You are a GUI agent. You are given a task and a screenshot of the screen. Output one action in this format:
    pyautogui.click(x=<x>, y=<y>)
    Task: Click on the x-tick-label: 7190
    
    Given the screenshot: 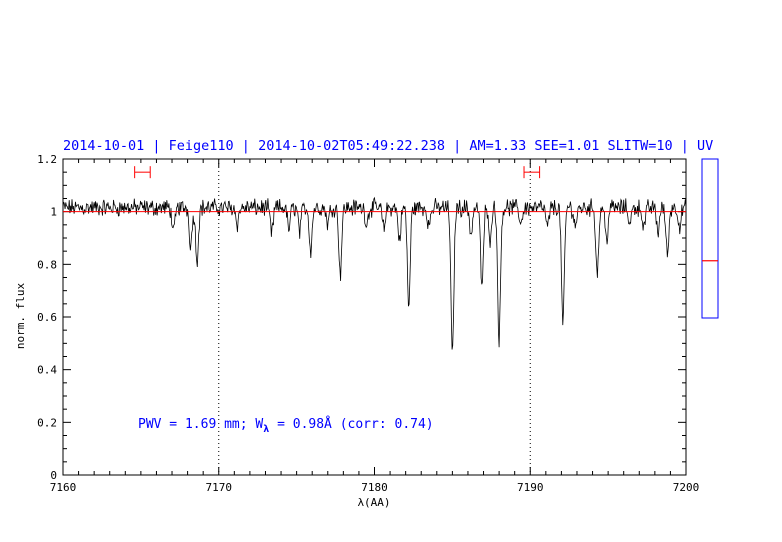 What is the action you would take?
    pyautogui.click(x=530, y=487)
    